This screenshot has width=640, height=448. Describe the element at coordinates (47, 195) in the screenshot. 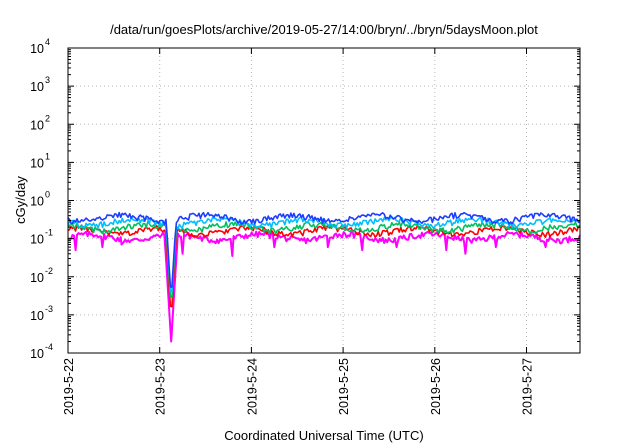

I see `y-tick-exponent: 0` at that location.